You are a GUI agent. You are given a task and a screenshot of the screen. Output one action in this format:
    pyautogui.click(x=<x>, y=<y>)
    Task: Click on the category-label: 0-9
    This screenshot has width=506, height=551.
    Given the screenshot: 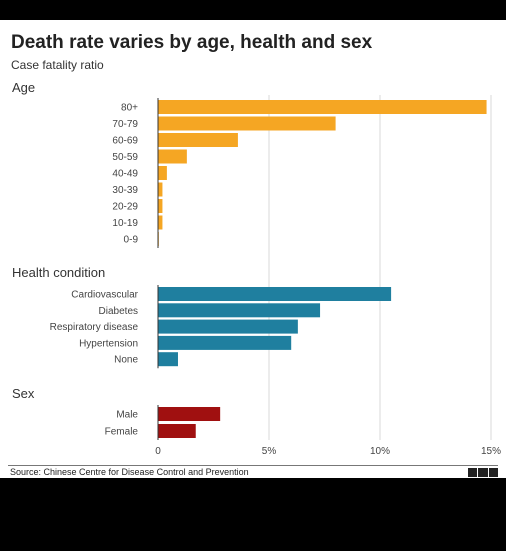 What is the action you would take?
    pyautogui.click(x=131, y=240)
    